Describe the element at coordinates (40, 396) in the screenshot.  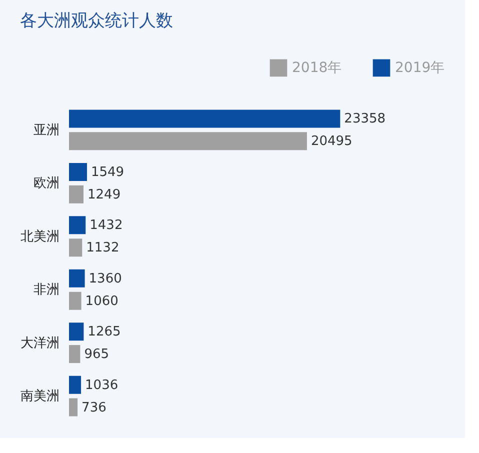
I see `y-tick-label: 南美洲` at that location.